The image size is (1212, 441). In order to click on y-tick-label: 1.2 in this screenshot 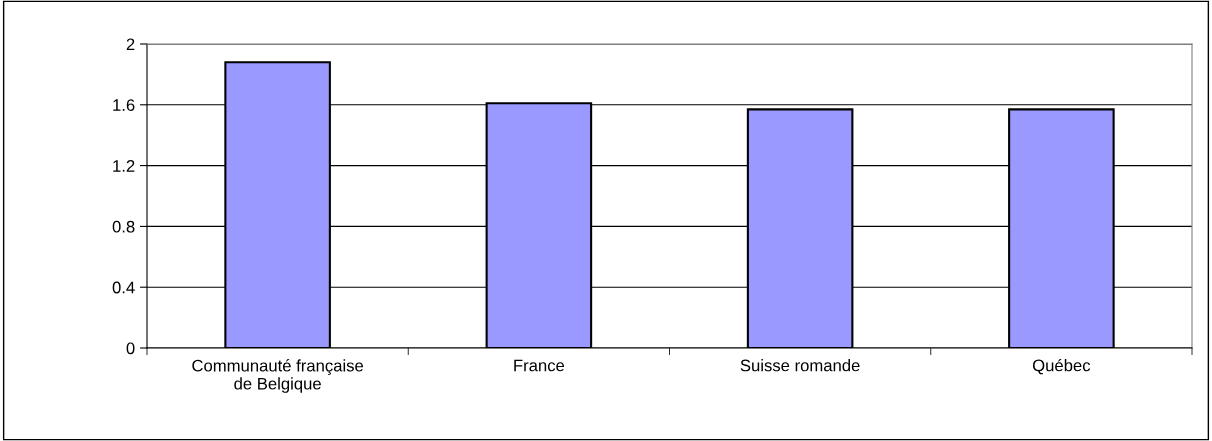, I will do `click(124, 166)`.